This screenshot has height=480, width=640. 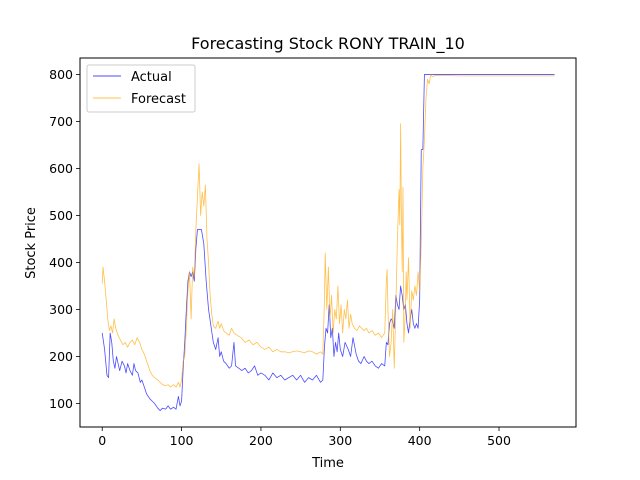 What do you see at coordinates (328, 44) in the screenshot?
I see `chart-title: Forecasting Stock RONY TRAIN_10` at bounding box center [328, 44].